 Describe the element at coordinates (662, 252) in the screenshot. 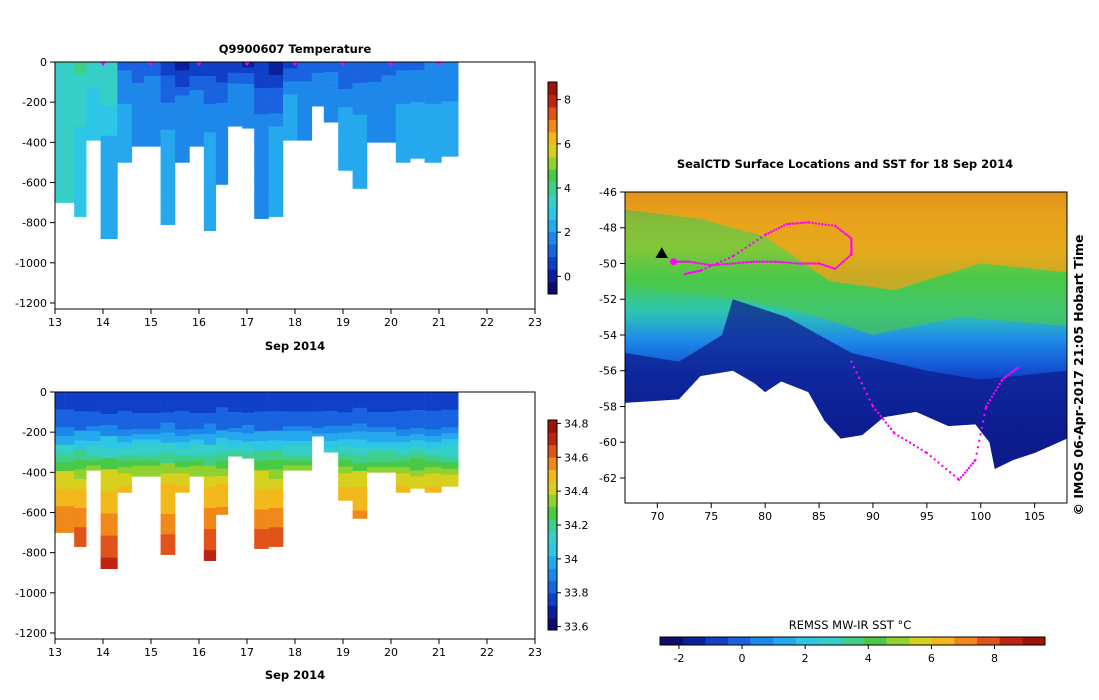

I see `kerguelen-island-icon: ⛰` at that location.